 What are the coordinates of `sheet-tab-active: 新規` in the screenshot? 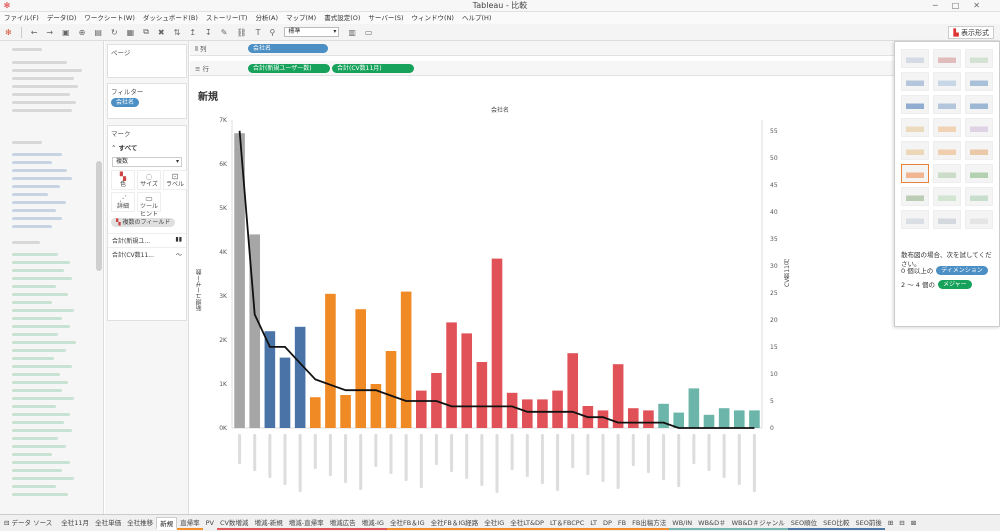 It's located at (167, 523).